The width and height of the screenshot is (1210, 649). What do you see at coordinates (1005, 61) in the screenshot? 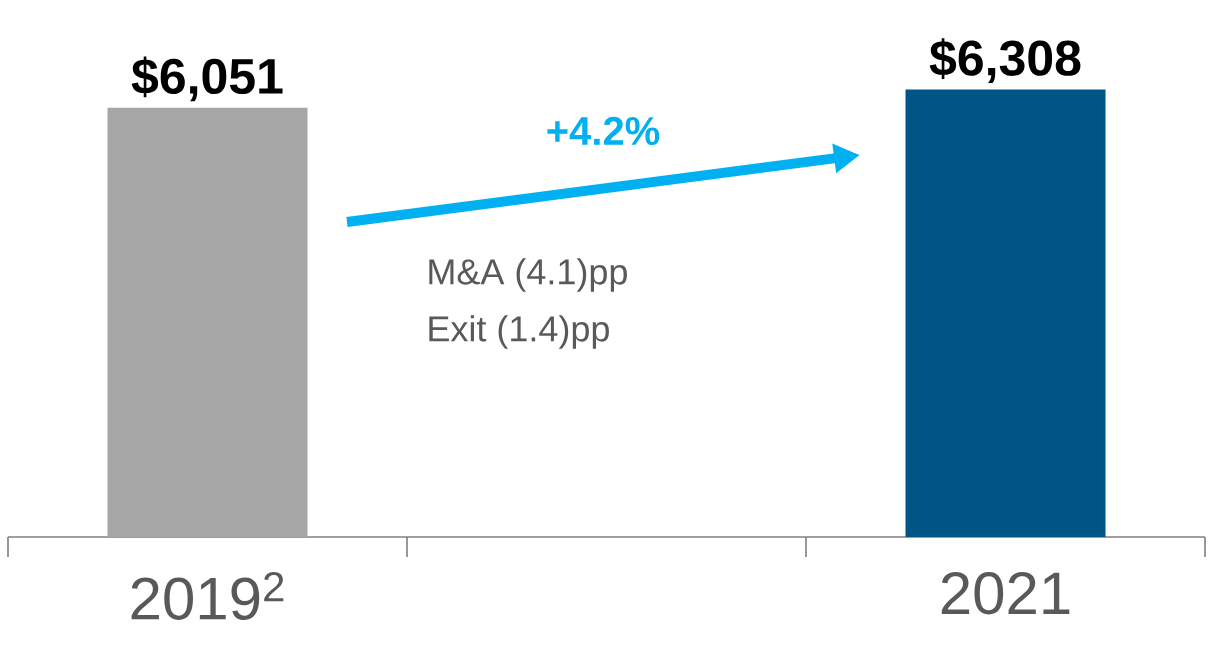
I see `data-label: $6,308` at bounding box center [1005, 61].